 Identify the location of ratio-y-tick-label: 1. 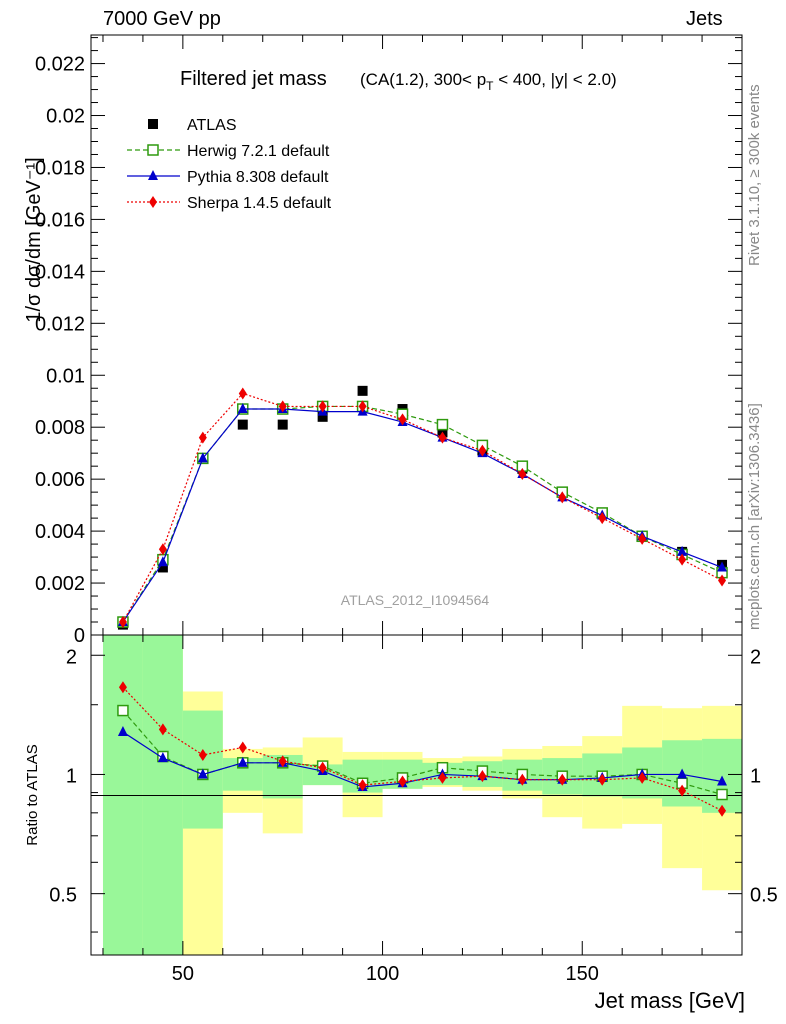
(71, 776).